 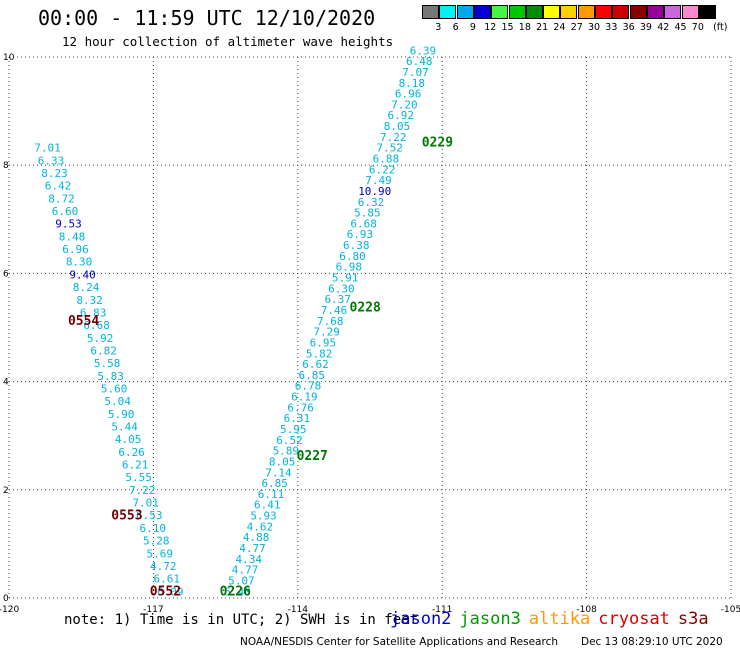 I want to click on swh-value: 6.83, so click(x=93, y=312).